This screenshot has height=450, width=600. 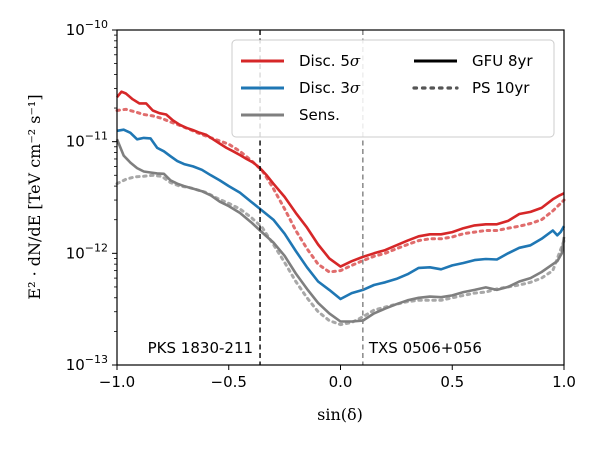 What do you see at coordinates (117, 382) in the screenshot?
I see `x-tick-label-0: −1.0` at bounding box center [117, 382].